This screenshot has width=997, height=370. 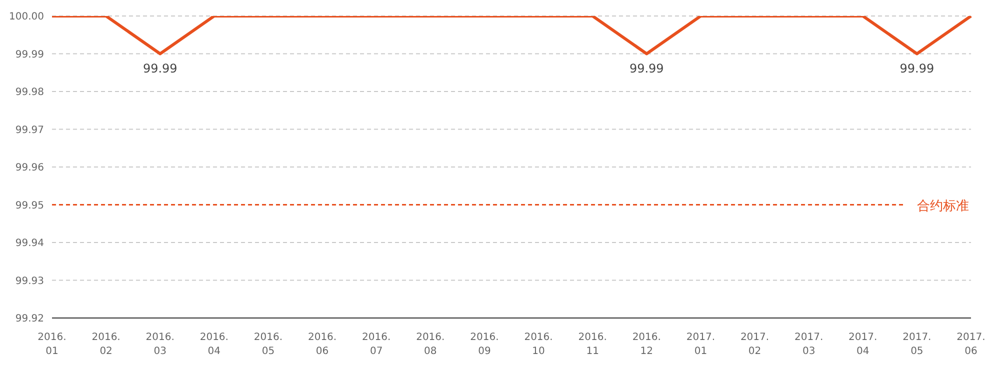 I want to click on x-tick-label: 2016.11, so click(x=592, y=344).